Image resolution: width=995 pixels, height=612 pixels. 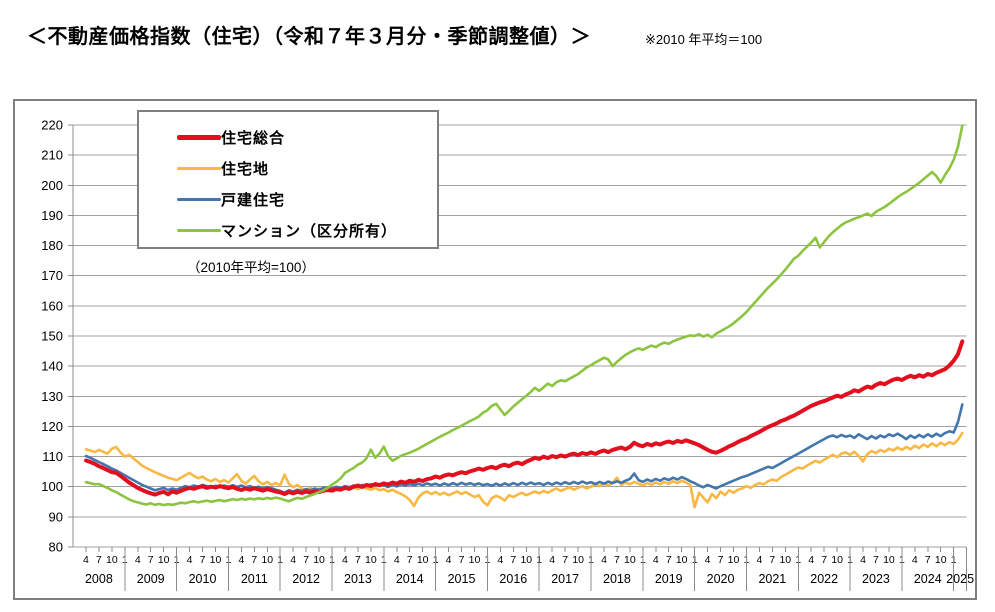 What do you see at coordinates (52, 125) in the screenshot?
I see `svg-text: 220` at bounding box center [52, 125].